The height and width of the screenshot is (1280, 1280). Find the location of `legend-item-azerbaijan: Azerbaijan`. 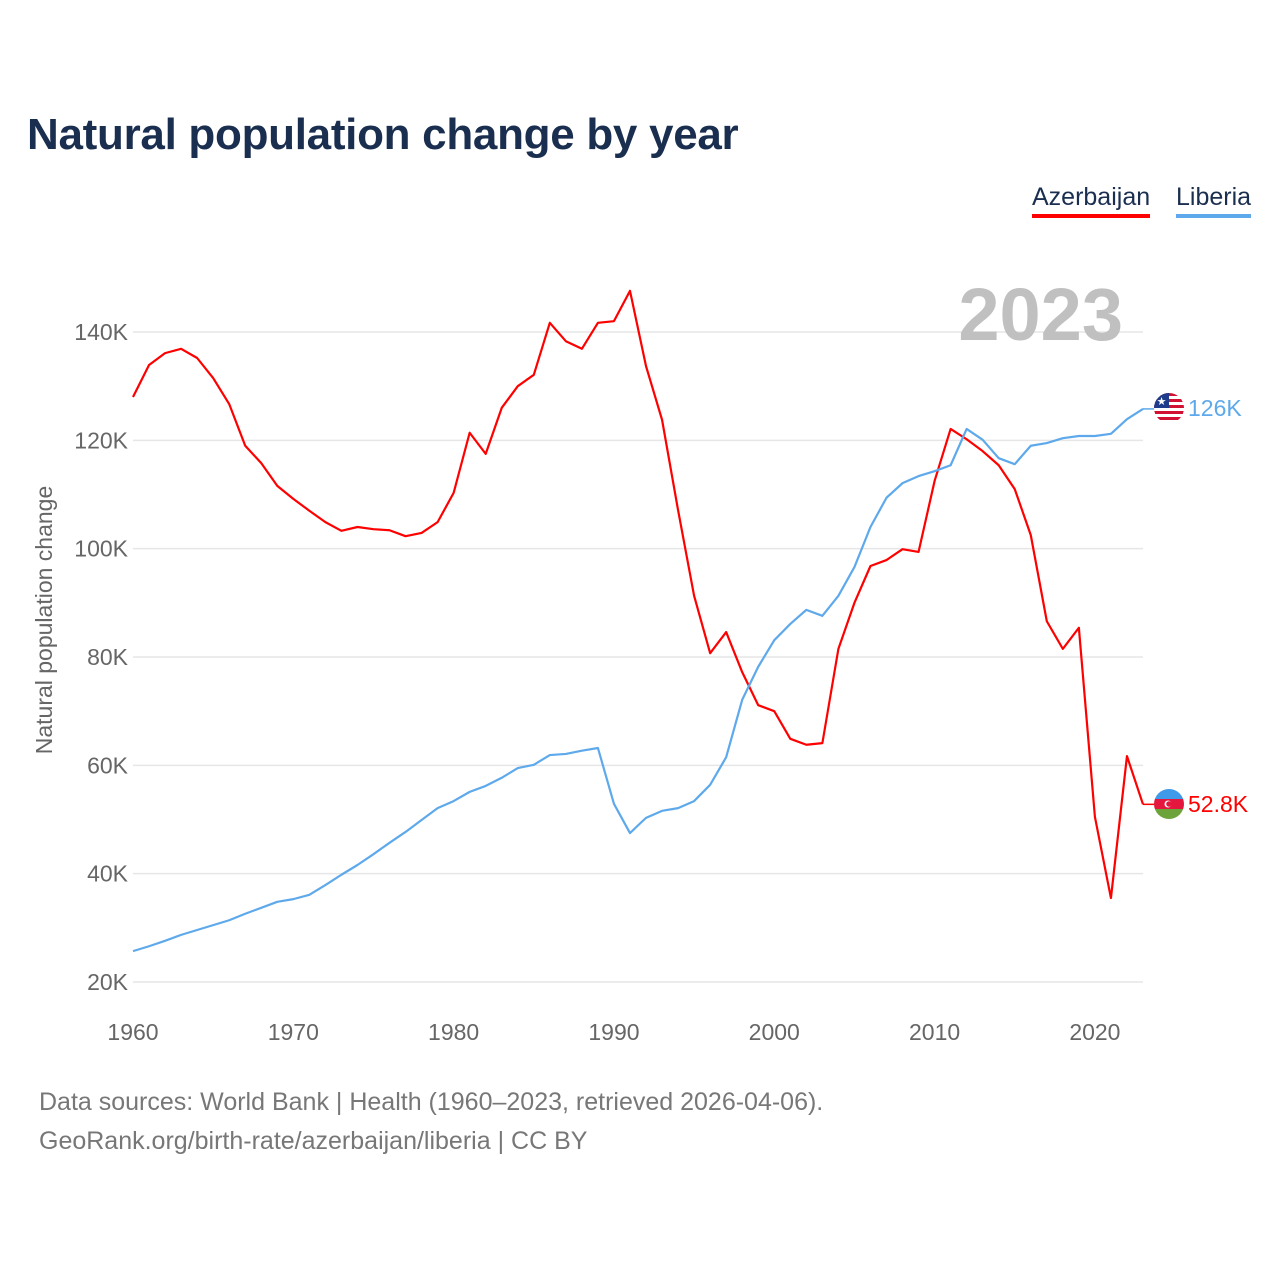

legend-item-azerbaijan: Azerbaijan is located at coordinates (1091, 200).